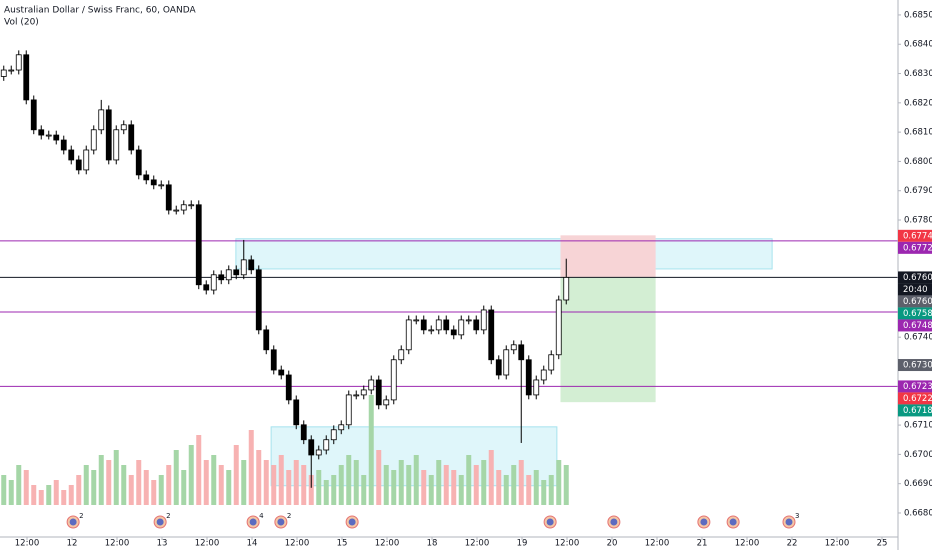 The width and height of the screenshot is (932, 550). Describe the element at coordinates (917, 387) in the screenshot. I see `price-tag: 0.67232` at that location.